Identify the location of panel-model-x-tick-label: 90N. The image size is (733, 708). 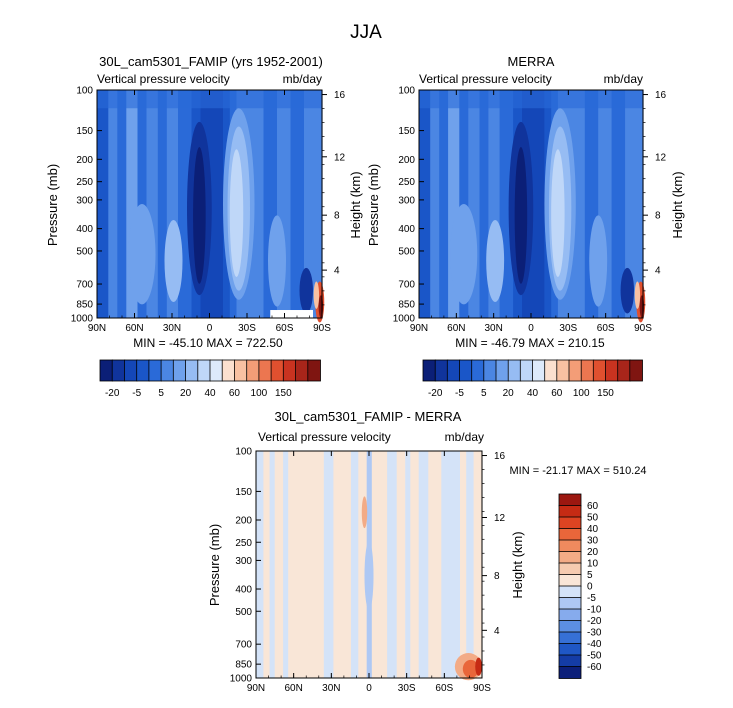
(97, 328).